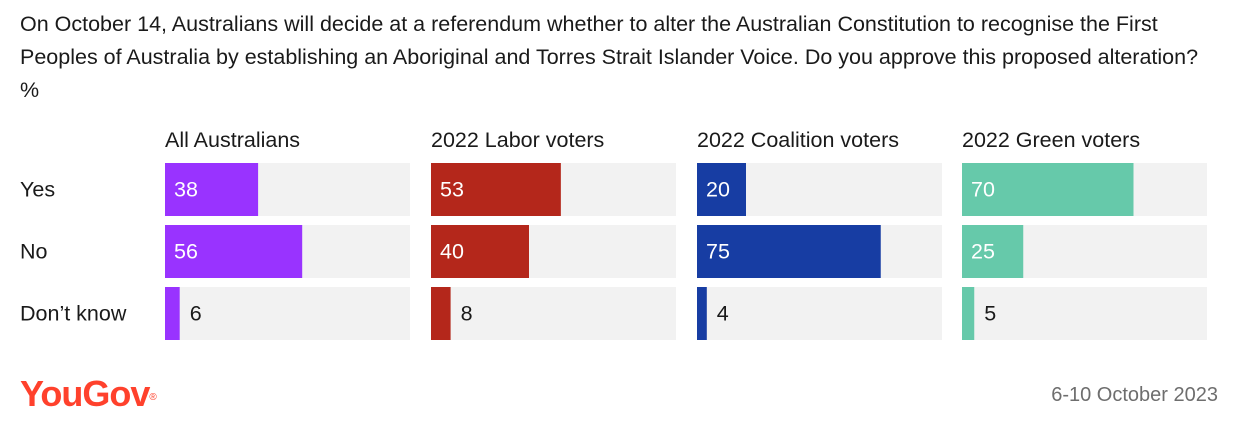 The width and height of the screenshot is (1244, 430). What do you see at coordinates (186, 252) in the screenshot?
I see `data-label: 56` at bounding box center [186, 252].